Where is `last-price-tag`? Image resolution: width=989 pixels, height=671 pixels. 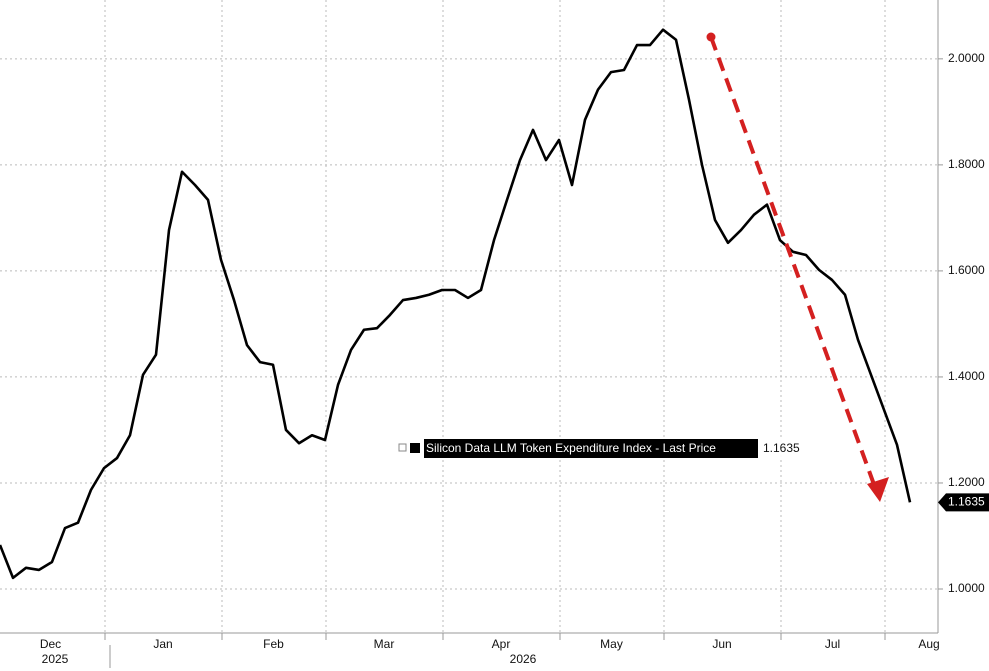 last-price-tag is located at coordinates (963, 502).